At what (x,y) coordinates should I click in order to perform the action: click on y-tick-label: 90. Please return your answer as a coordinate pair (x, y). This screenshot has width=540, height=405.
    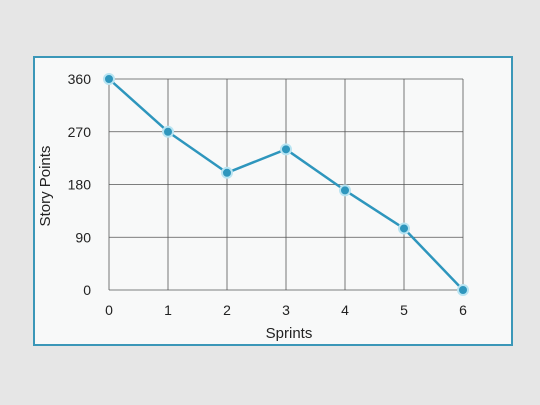
    Looking at the image, I should click on (83, 237).